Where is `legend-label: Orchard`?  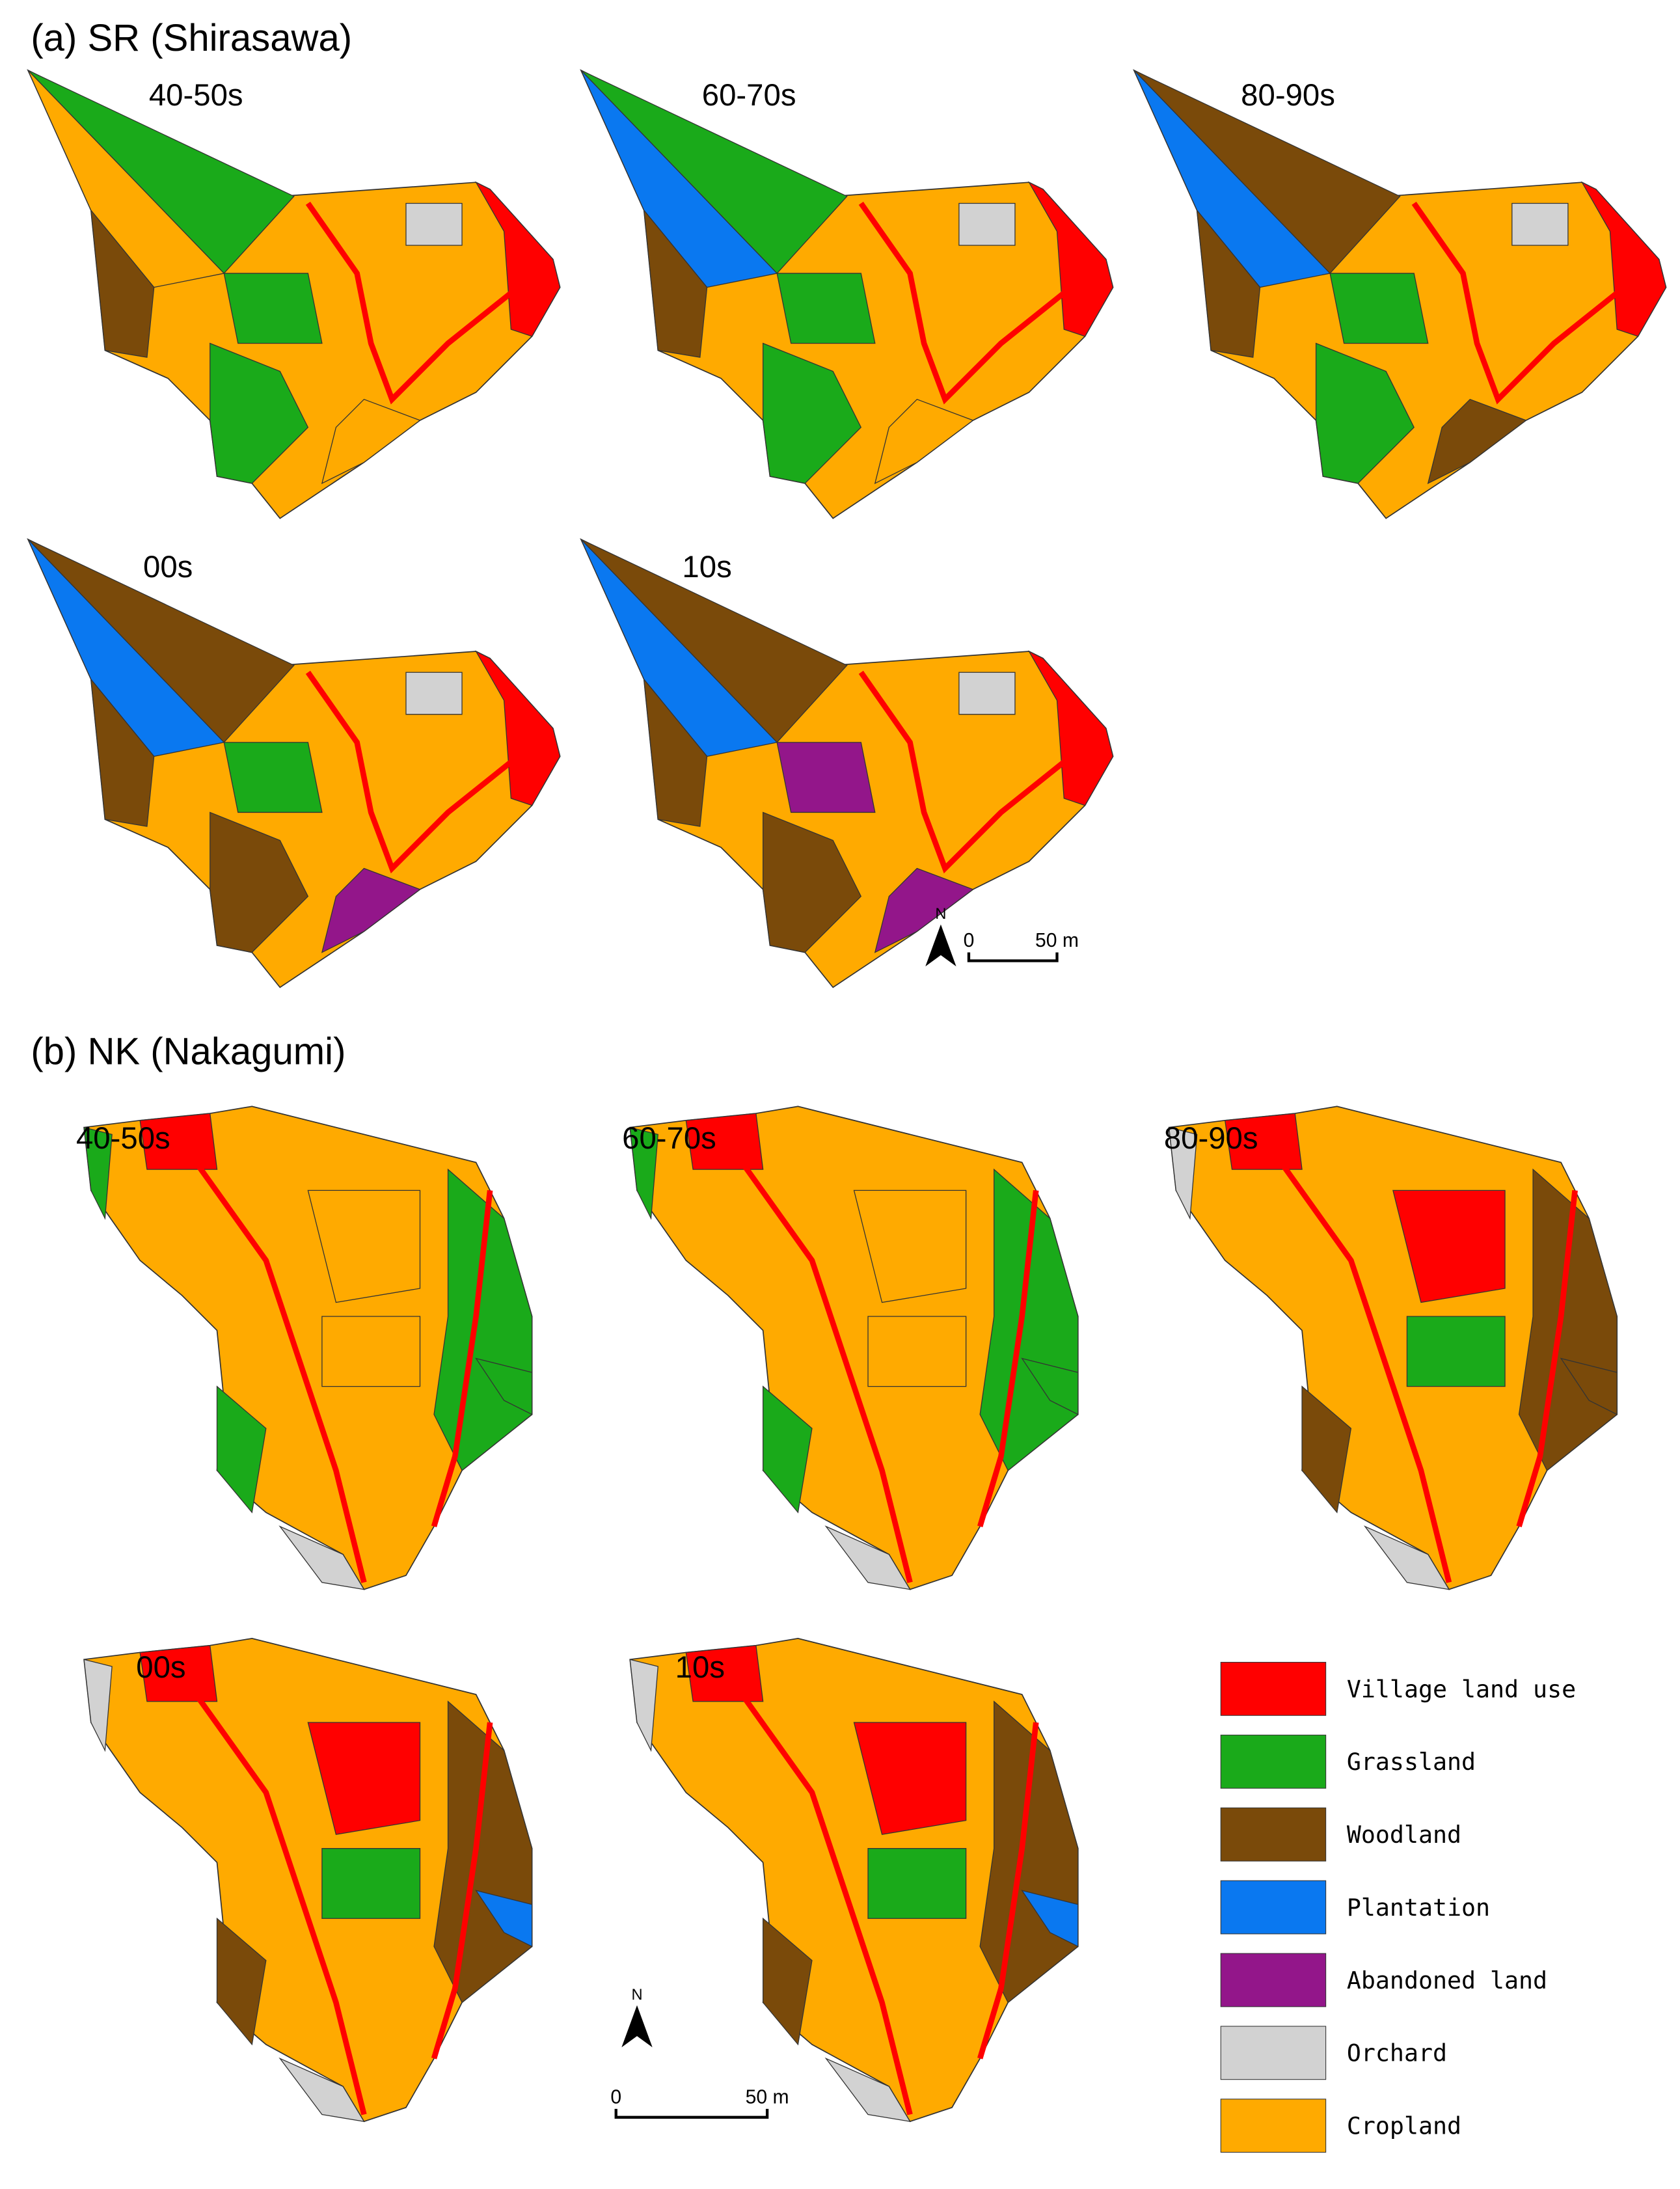
legend-label: Orchard is located at coordinates (1397, 2053).